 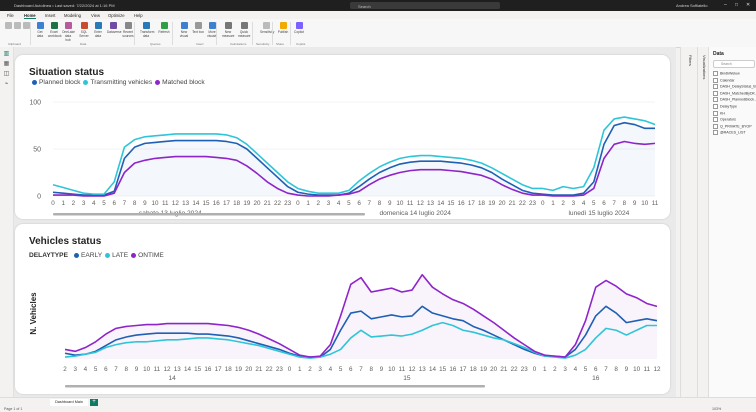 What do you see at coordinates (50, 15) in the screenshot?
I see `menu-insert: Insert` at bounding box center [50, 15].